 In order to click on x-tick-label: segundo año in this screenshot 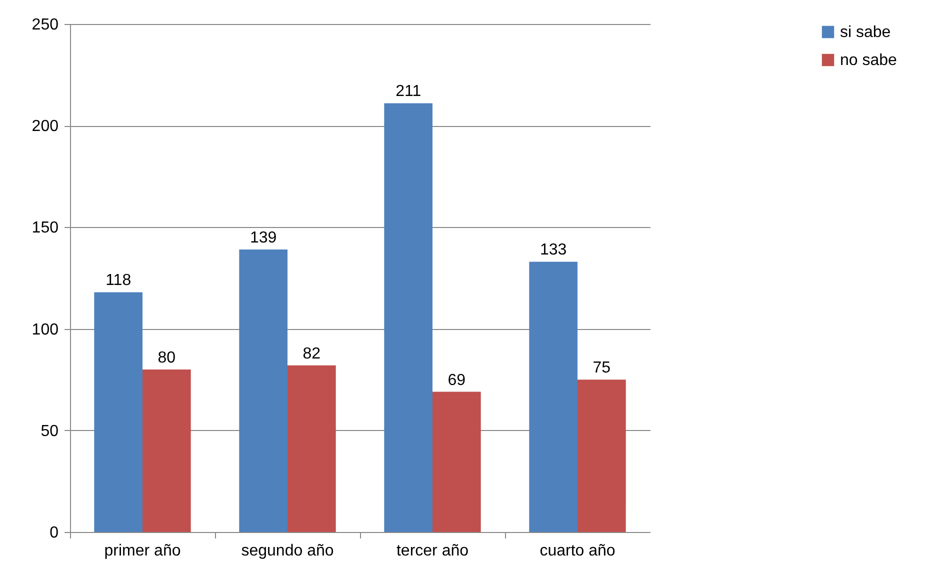, I will do `click(287, 551)`.